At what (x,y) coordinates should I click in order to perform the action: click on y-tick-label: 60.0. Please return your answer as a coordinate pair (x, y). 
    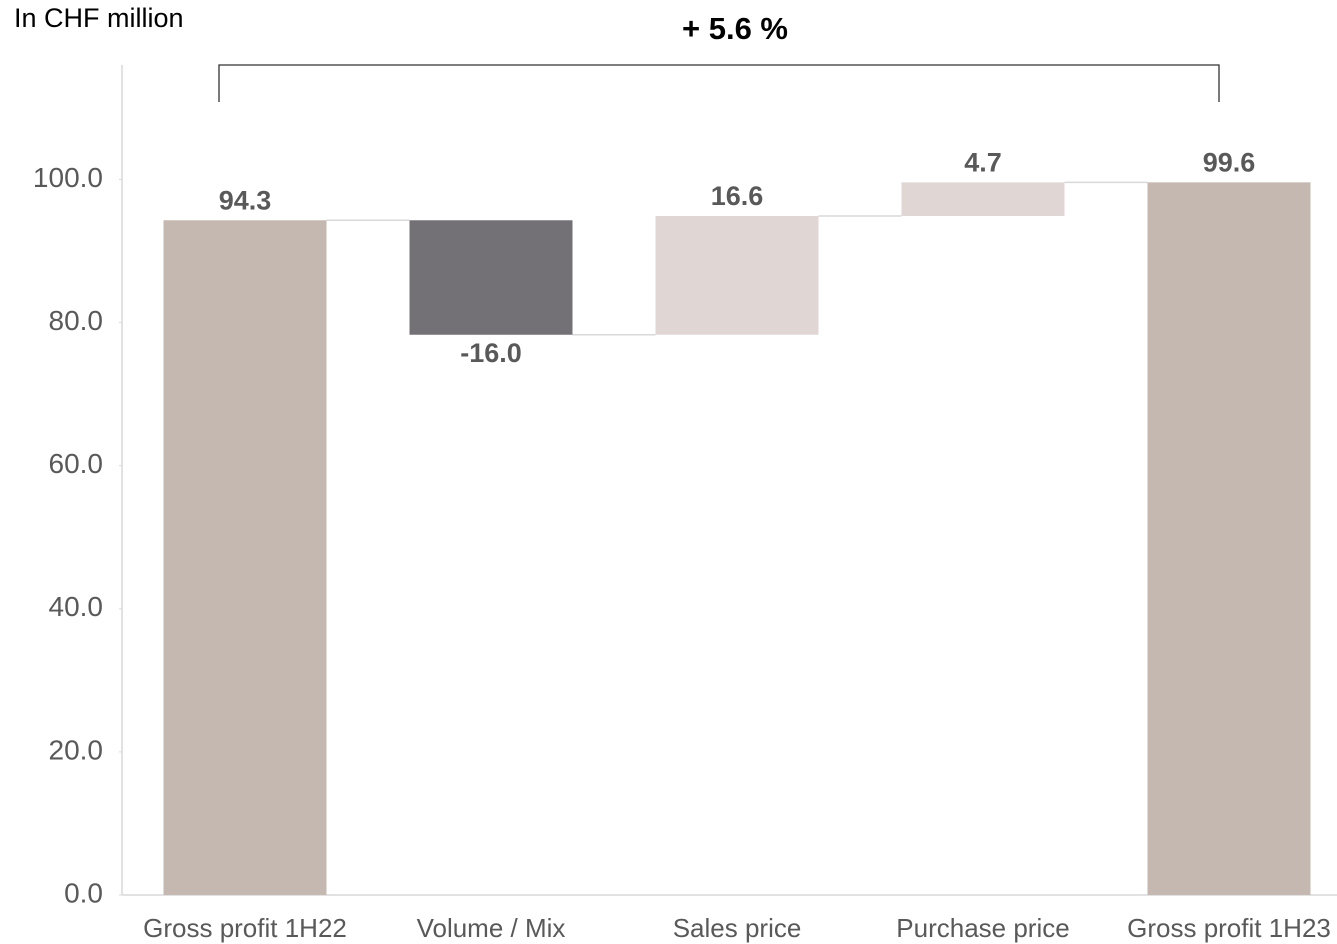
    Looking at the image, I should click on (76, 463).